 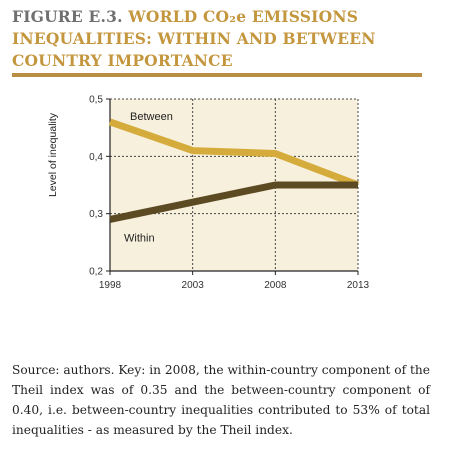 I want to click on series-label-within: Within, so click(x=139, y=238).